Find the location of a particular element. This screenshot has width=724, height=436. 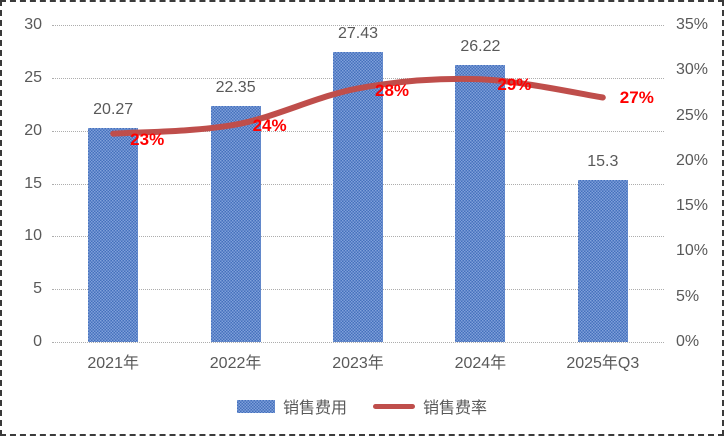

legend-bar-swatch-icon is located at coordinates (255, 406).